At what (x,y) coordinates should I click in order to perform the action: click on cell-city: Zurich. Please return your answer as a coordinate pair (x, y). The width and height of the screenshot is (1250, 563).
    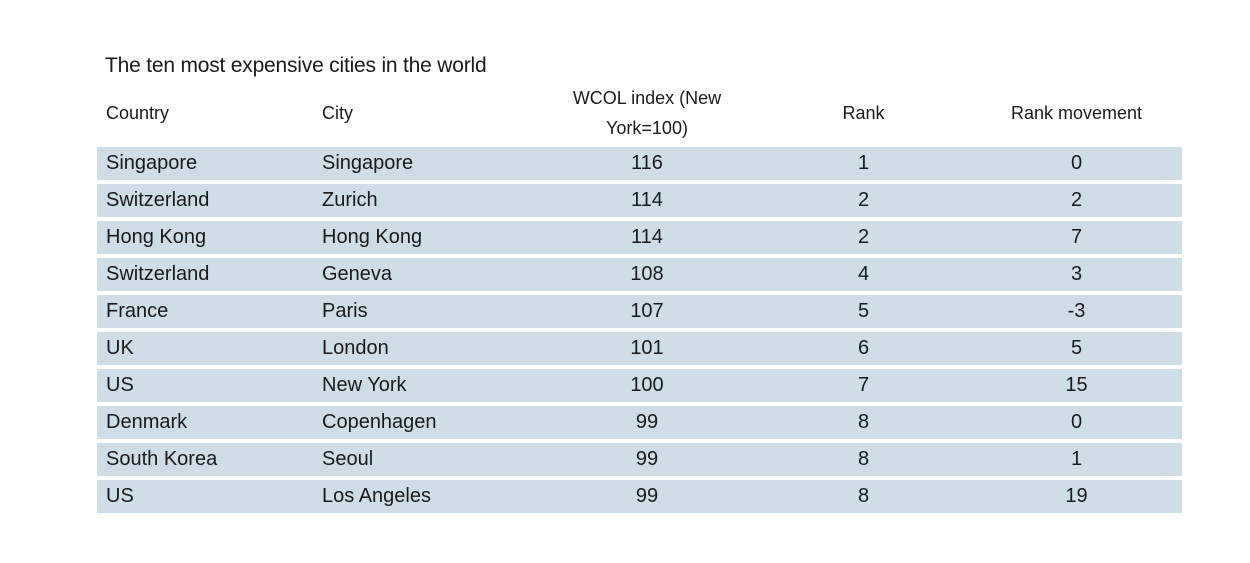
    Looking at the image, I should click on (430, 200).